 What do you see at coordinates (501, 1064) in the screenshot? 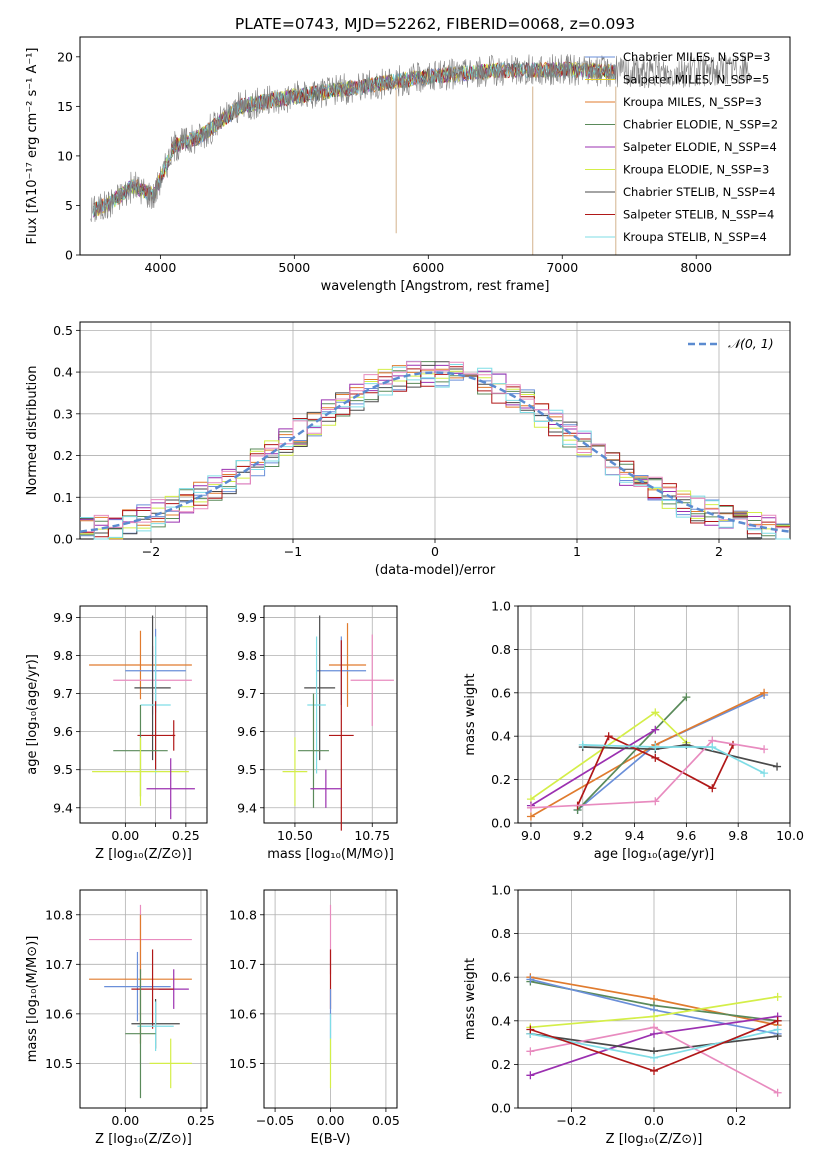
I see `y-tick-label: 0.2` at bounding box center [501, 1064].